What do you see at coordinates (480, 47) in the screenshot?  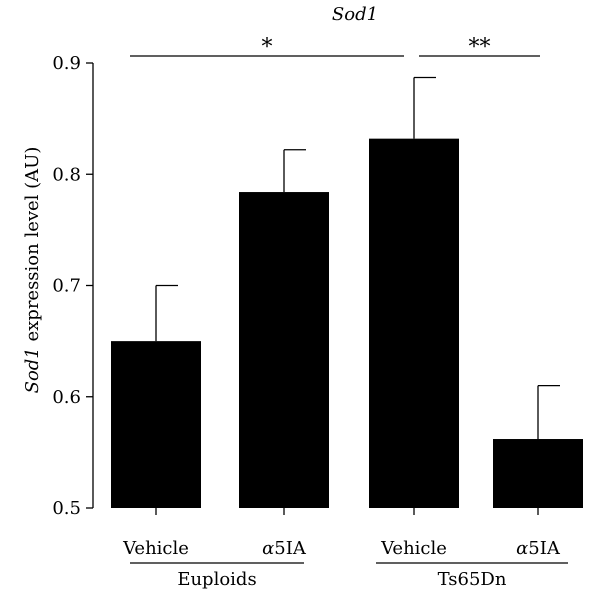 I see `significance-label: **` at bounding box center [480, 47].